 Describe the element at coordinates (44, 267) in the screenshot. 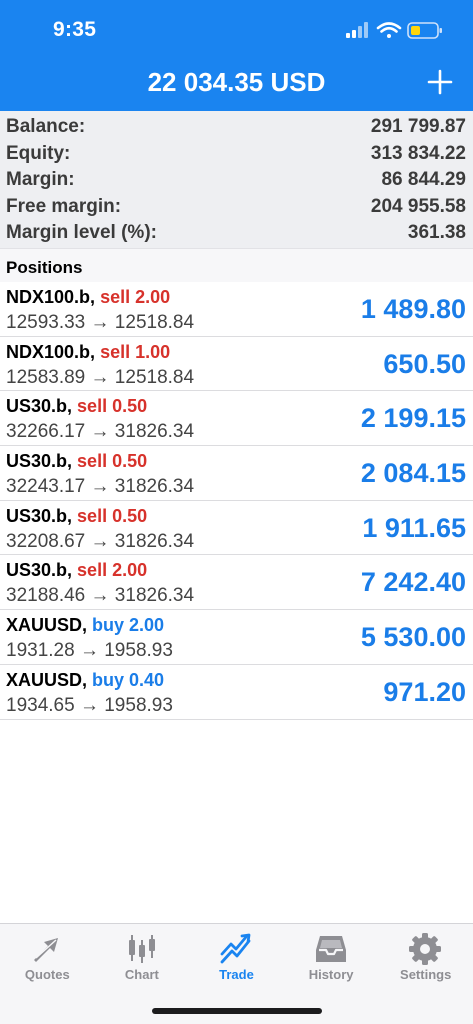

I see `positions-title: Positions` at that location.